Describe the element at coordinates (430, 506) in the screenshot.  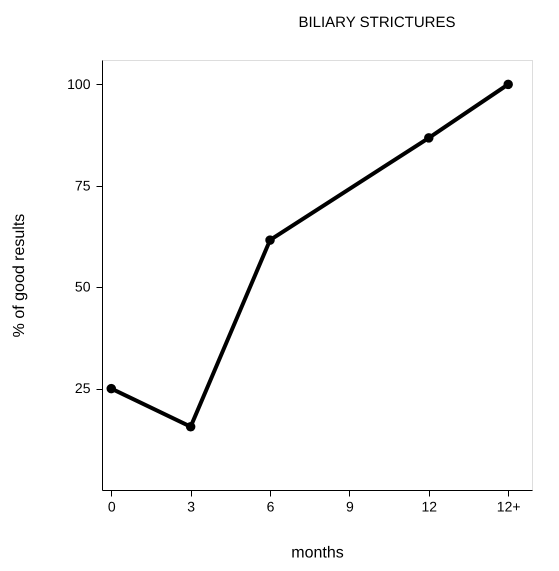
I see `x-tick-label: 12` at that location.